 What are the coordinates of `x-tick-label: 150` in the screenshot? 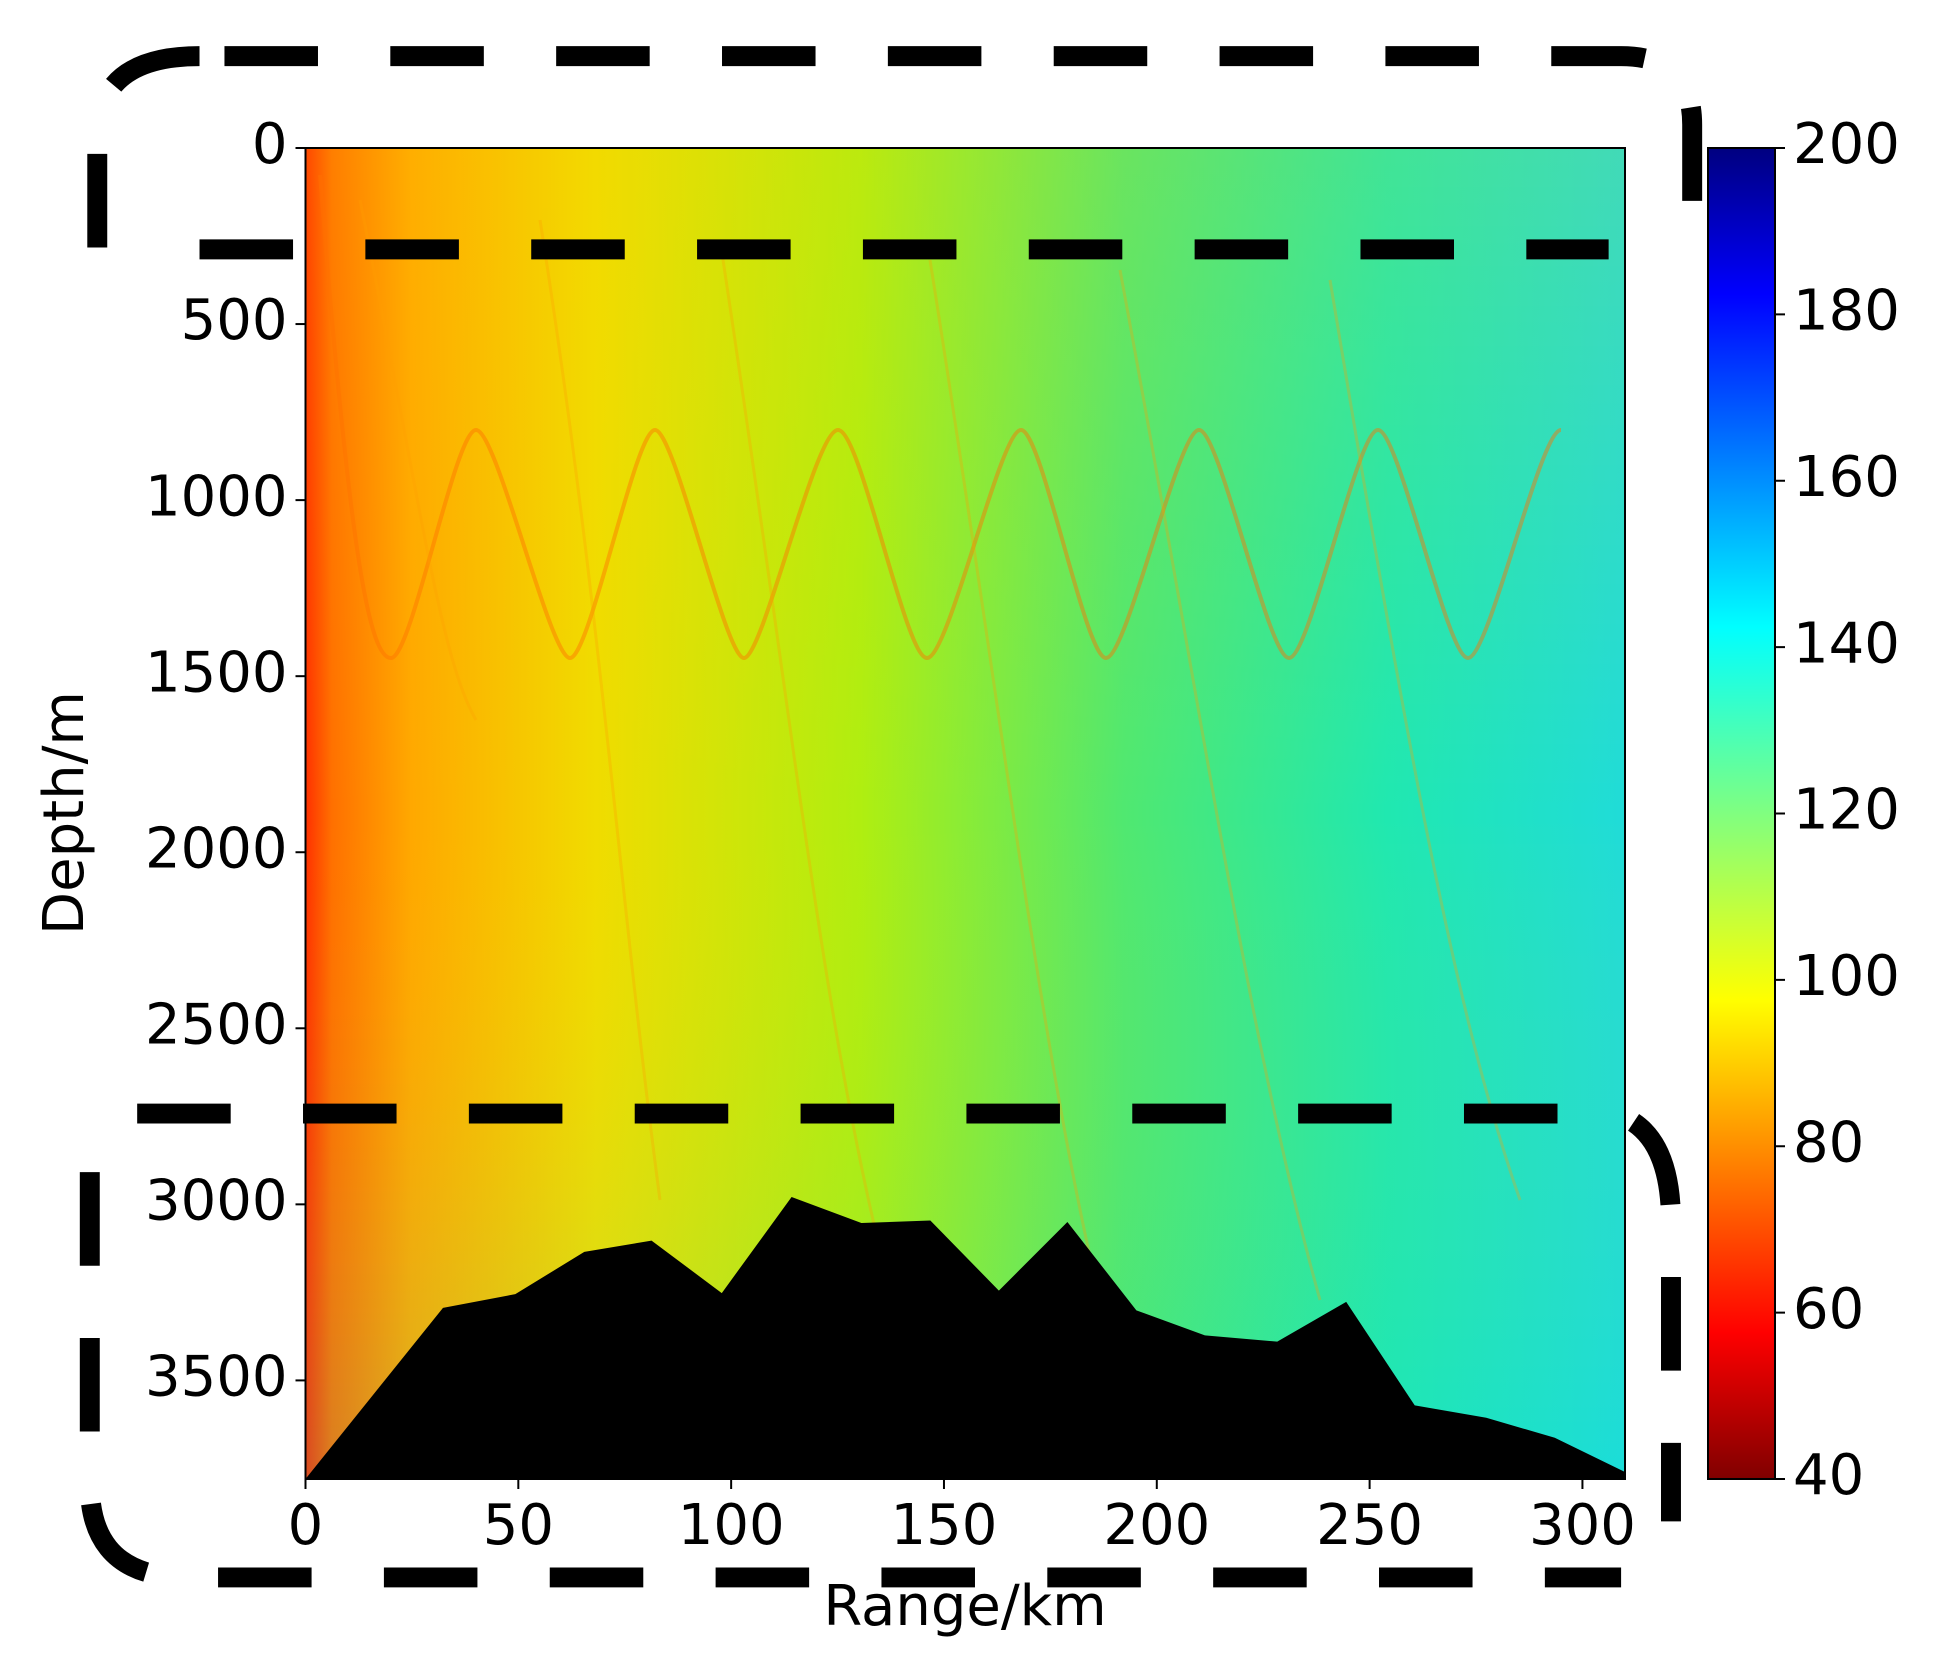 It's located at (944, 1525).